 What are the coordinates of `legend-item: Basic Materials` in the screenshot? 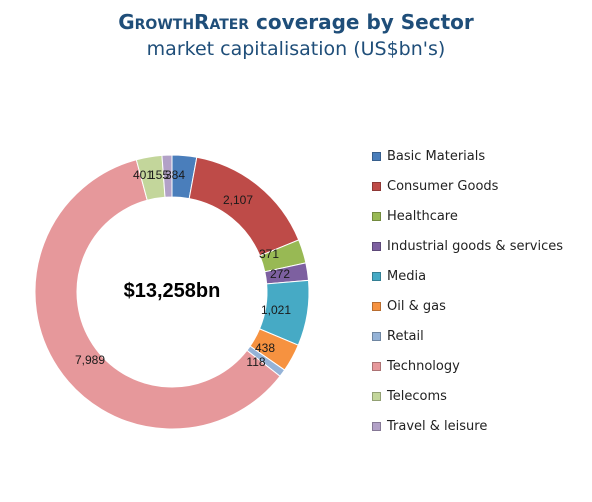 It's located at (467, 156).